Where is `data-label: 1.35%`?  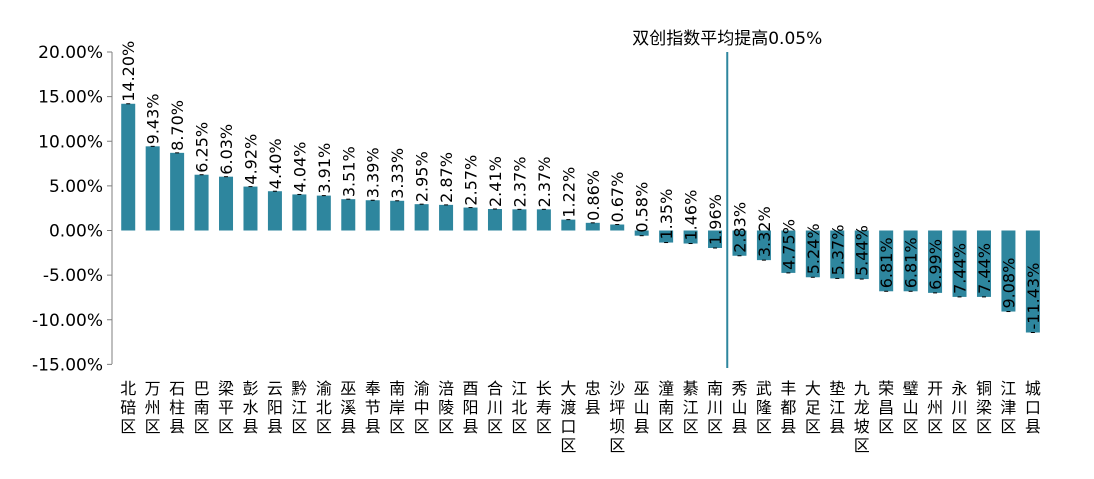 data-label: 1.35% is located at coordinates (666, 214).